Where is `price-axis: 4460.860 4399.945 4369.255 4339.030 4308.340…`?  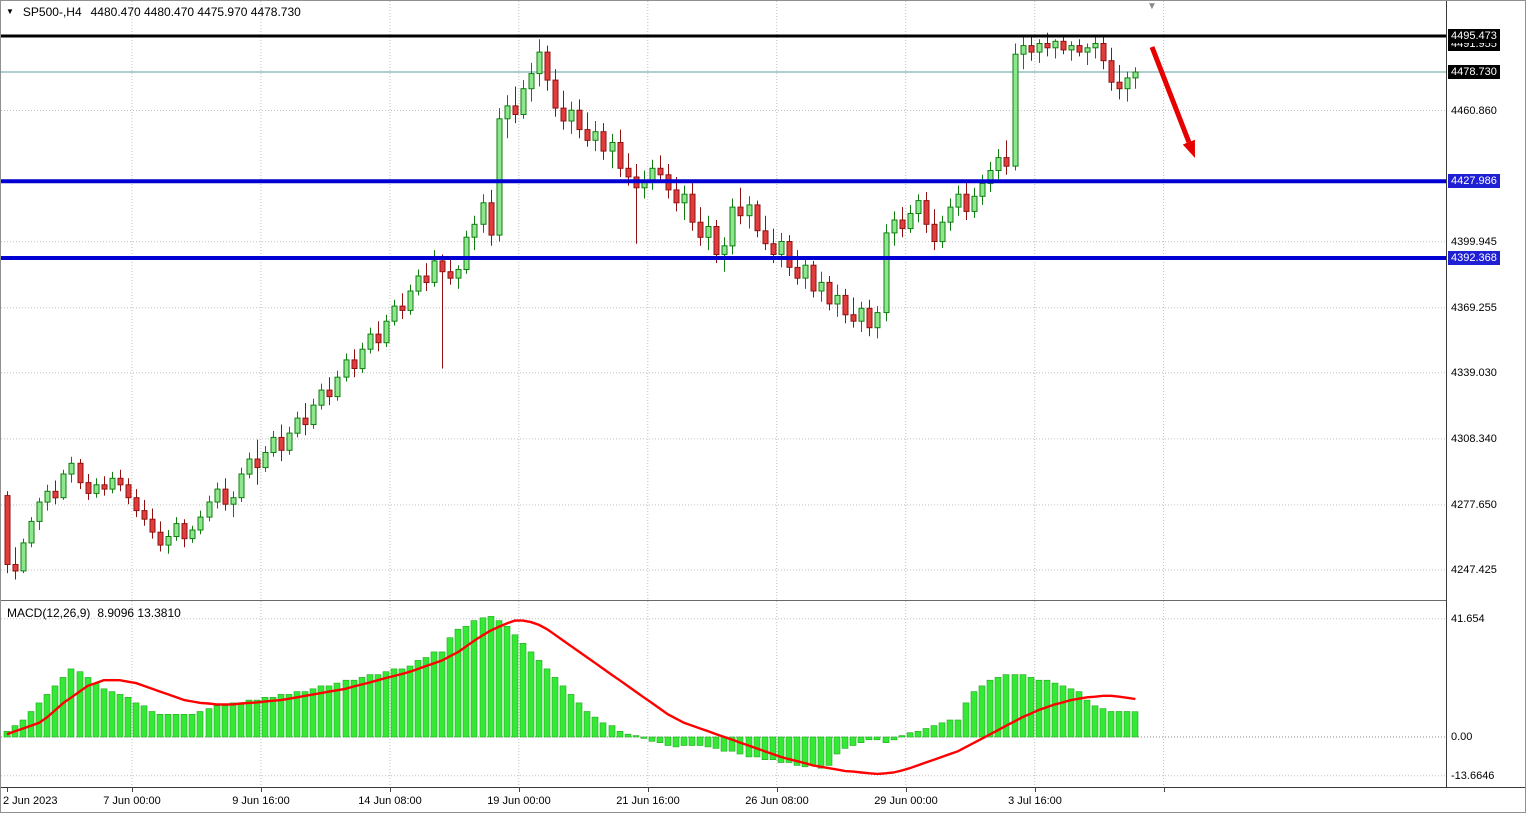 price-axis: 4460.860 4399.945 4369.255 4339.030 4308.340… is located at coordinates (1485, 394).